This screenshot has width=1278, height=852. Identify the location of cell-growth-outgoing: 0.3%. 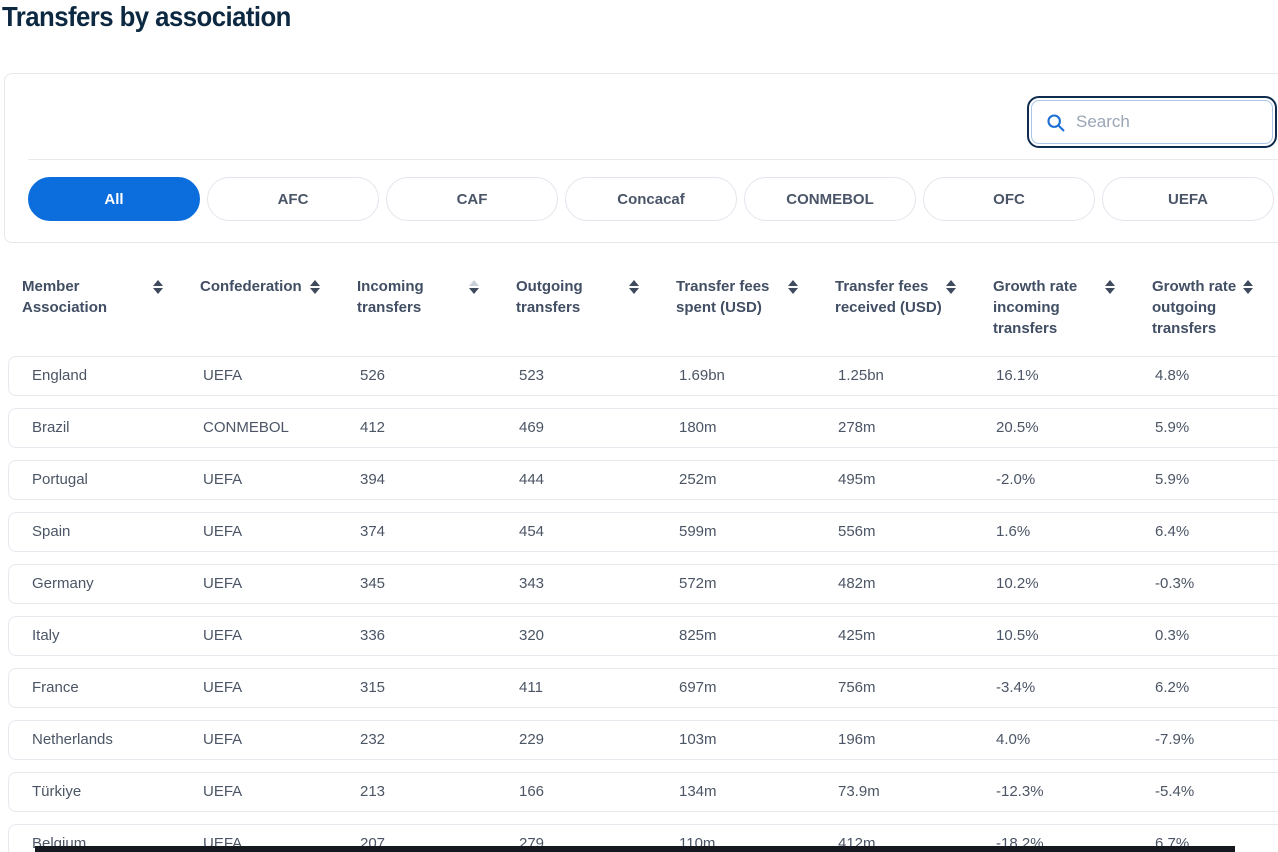
(1172, 635).